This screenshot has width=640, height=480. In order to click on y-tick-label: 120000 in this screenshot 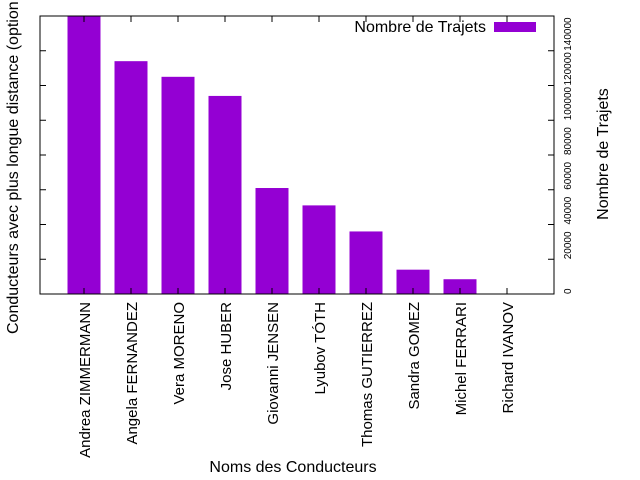, I will do `click(568, 69)`.